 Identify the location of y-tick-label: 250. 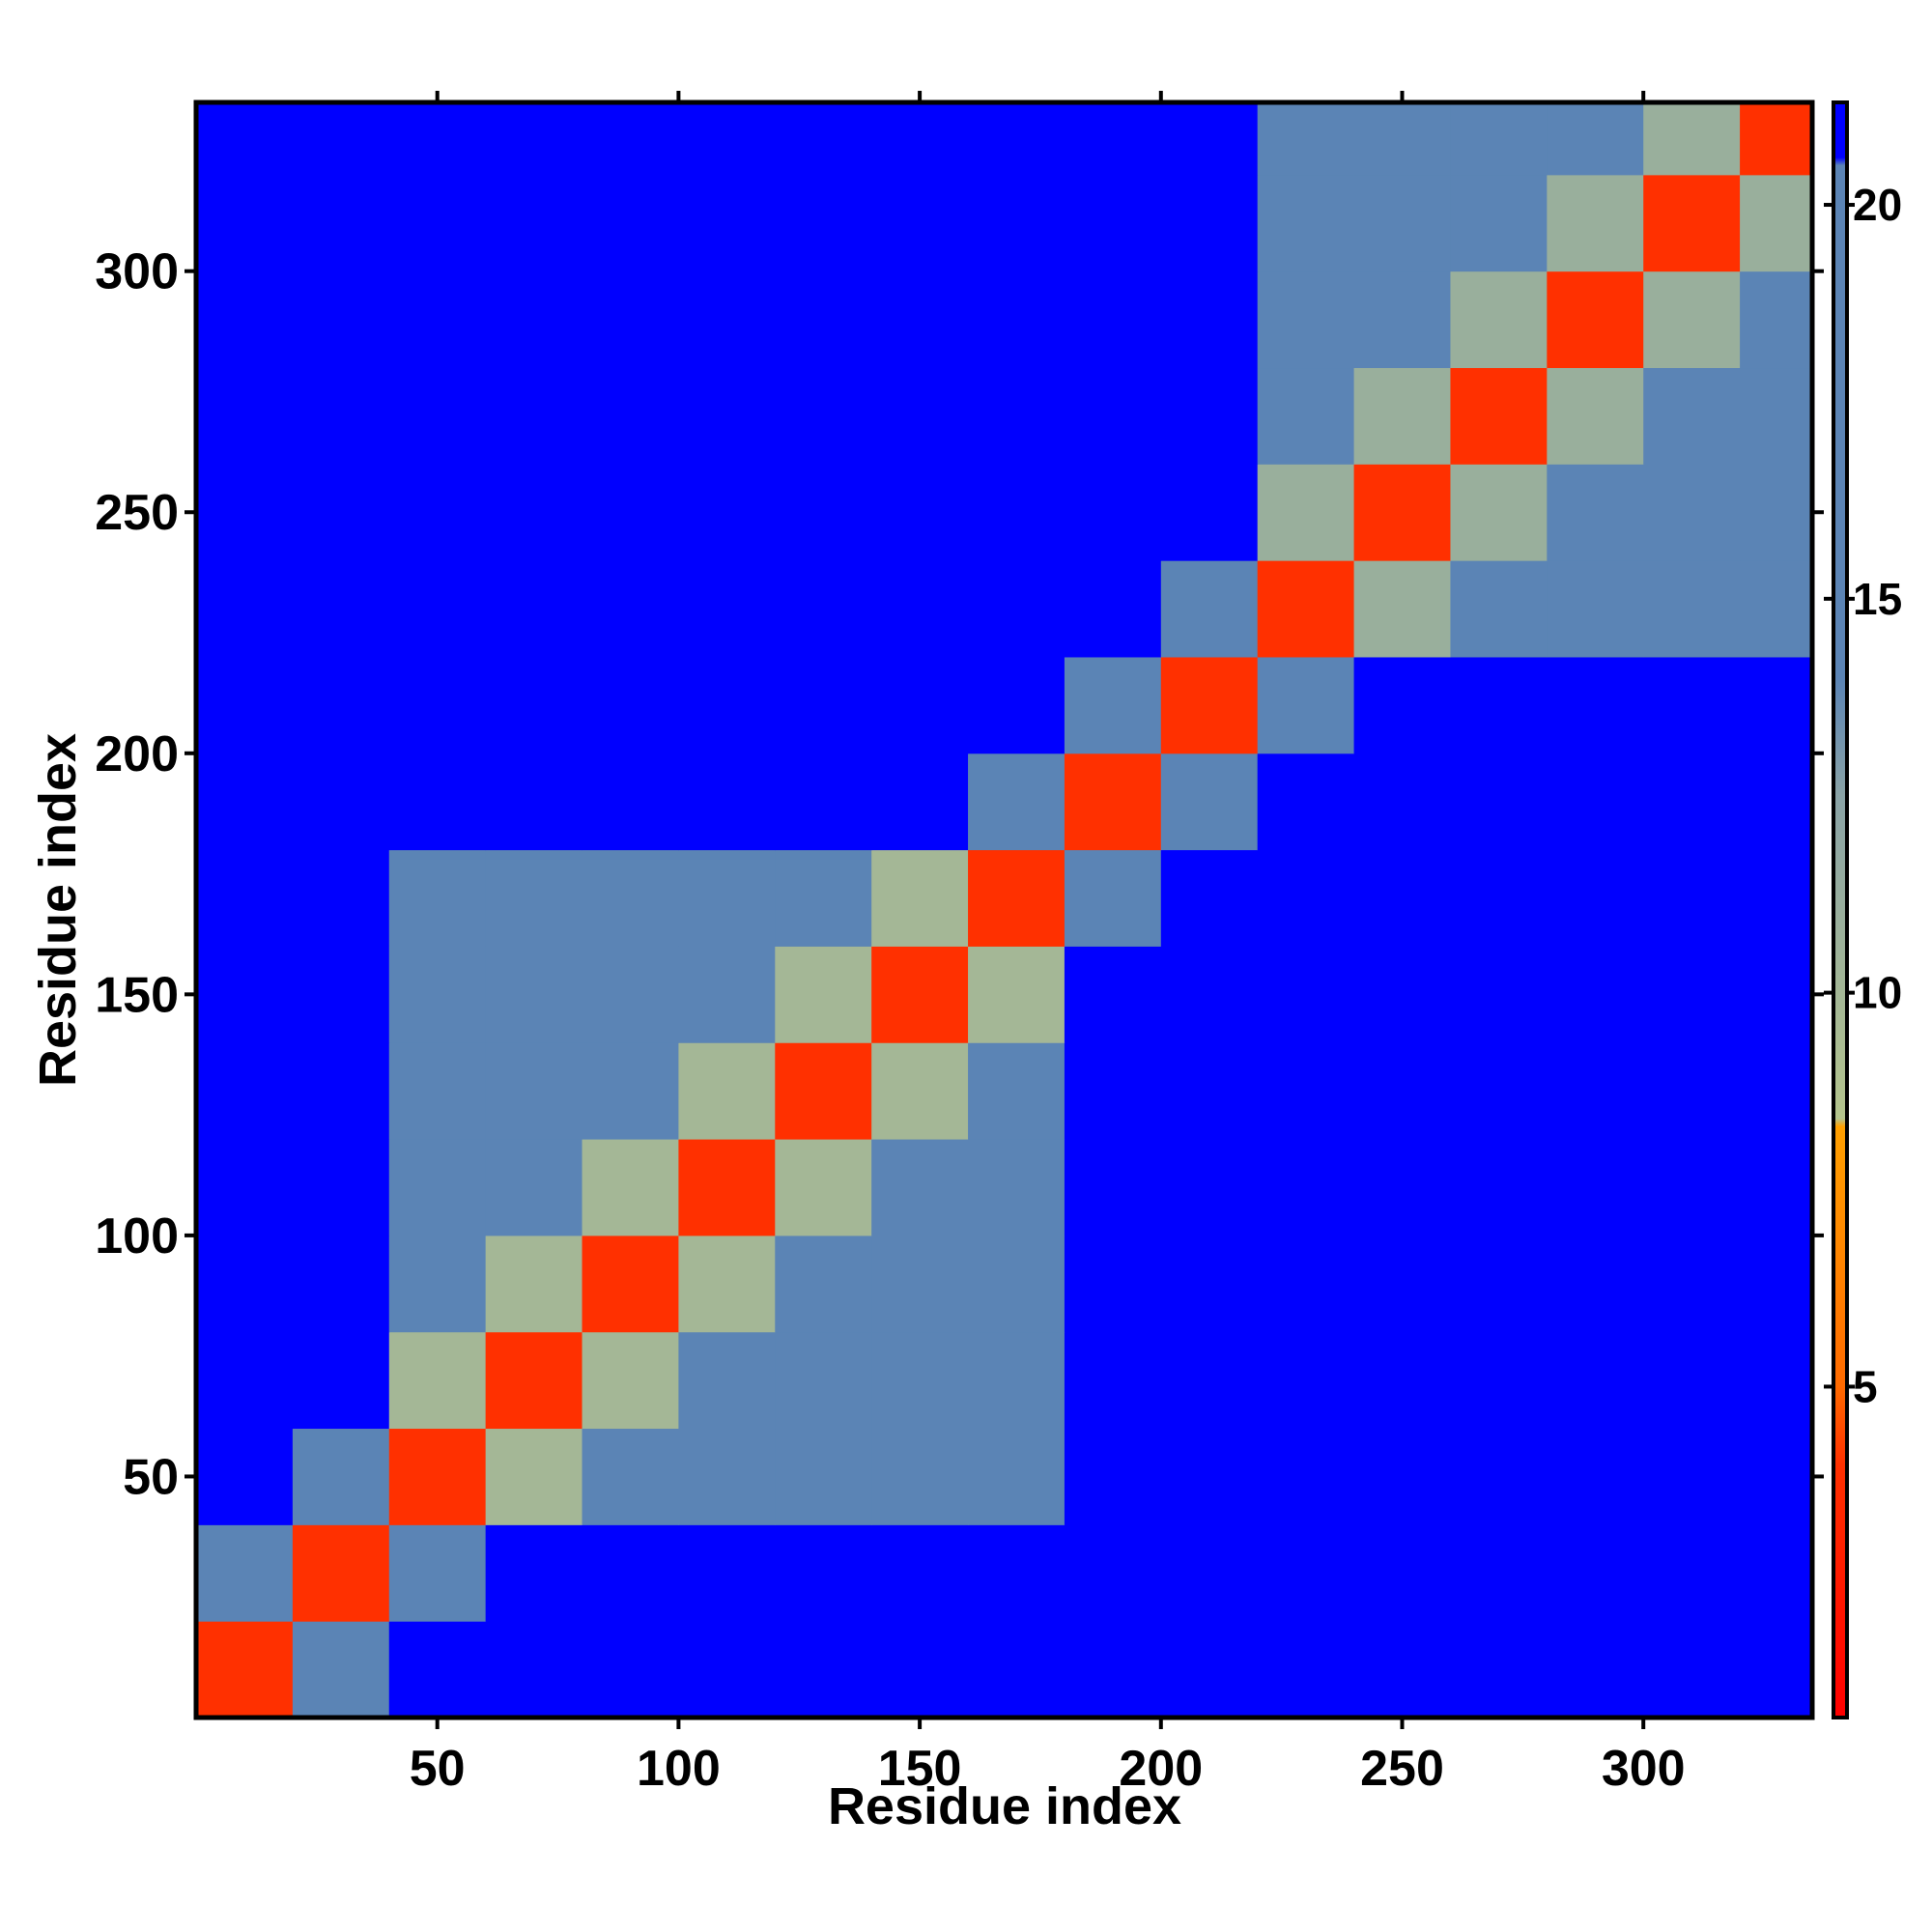
(137, 513).